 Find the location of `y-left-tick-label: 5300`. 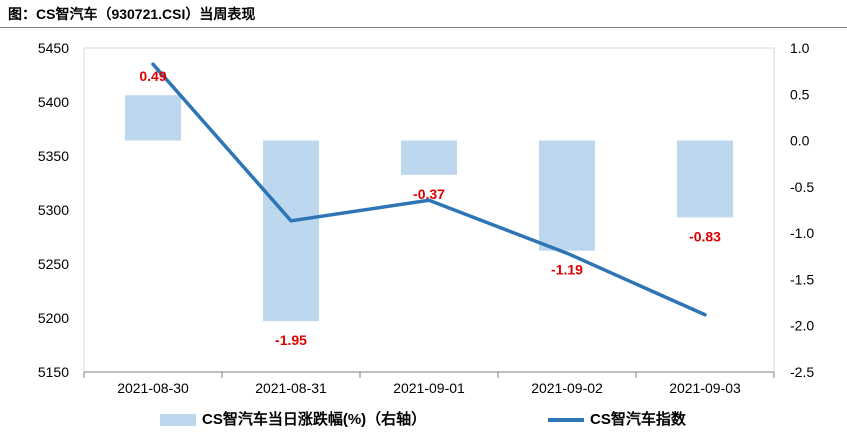

y-left-tick-label: 5300 is located at coordinates (53, 210).